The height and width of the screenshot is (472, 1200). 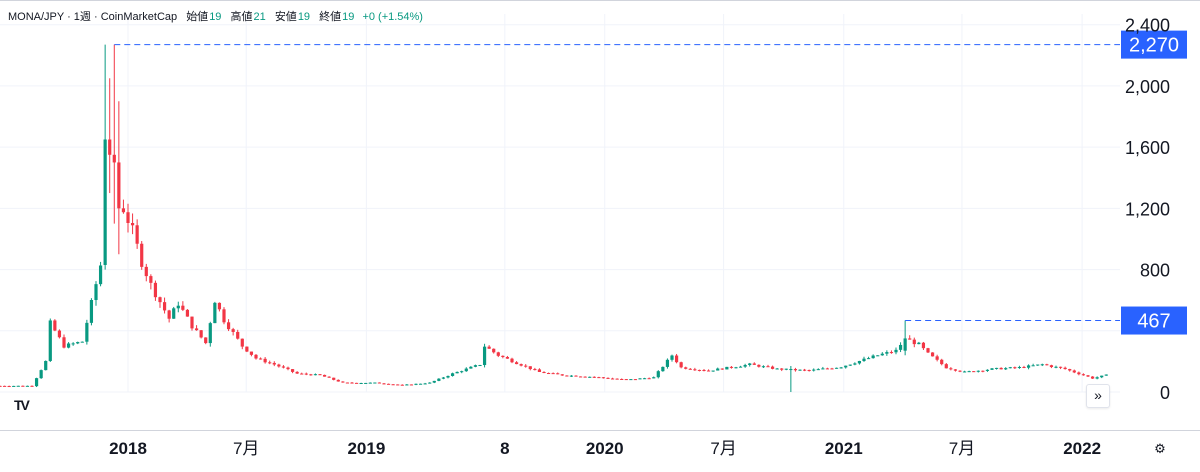 I want to click on y-tick-label: 2,000, so click(x=1147, y=87).